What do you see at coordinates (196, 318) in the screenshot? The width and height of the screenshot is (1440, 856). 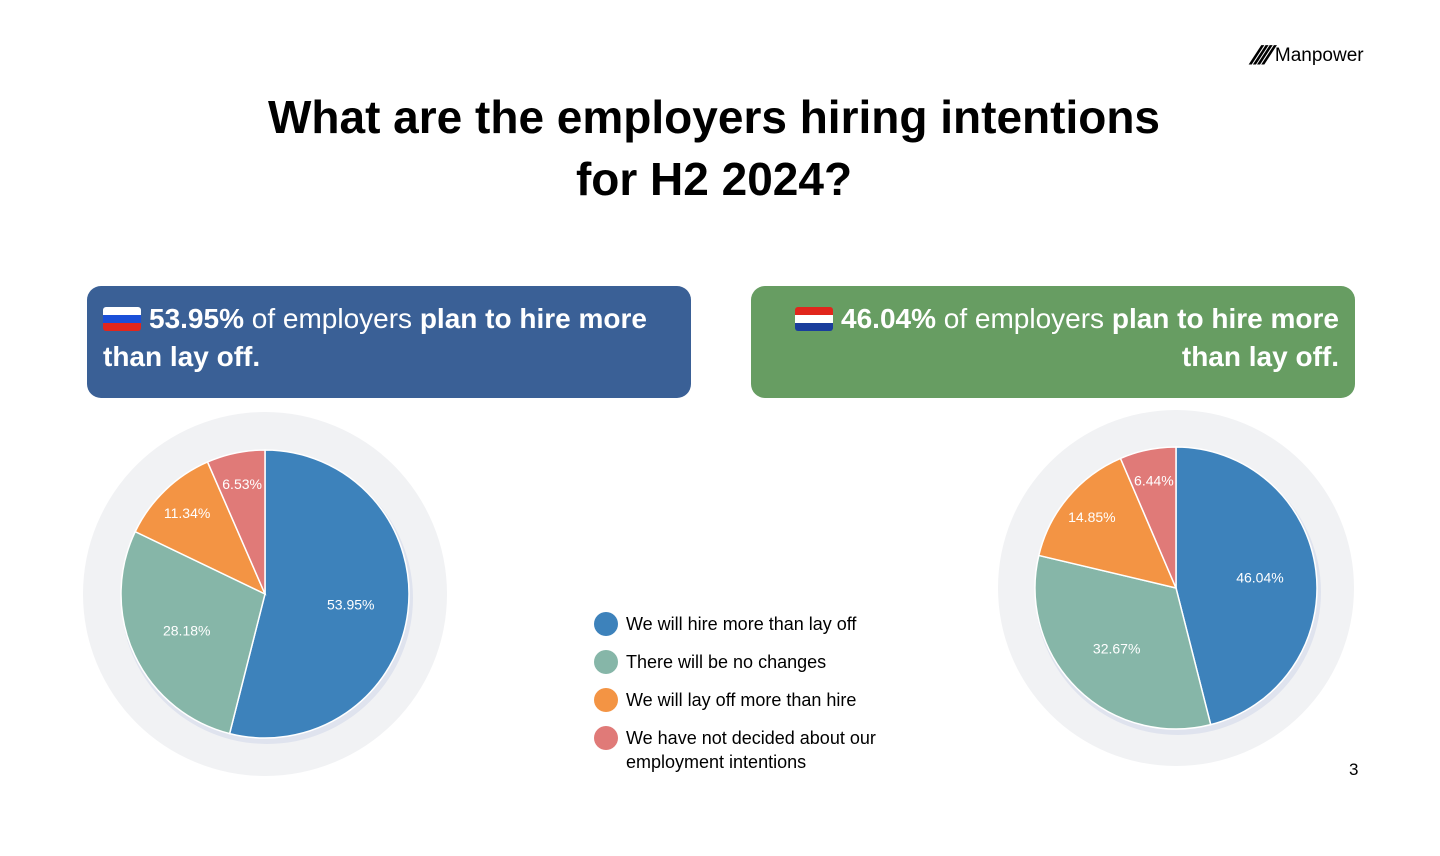 I see `summary-percent: 53.95%` at bounding box center [196, 318].